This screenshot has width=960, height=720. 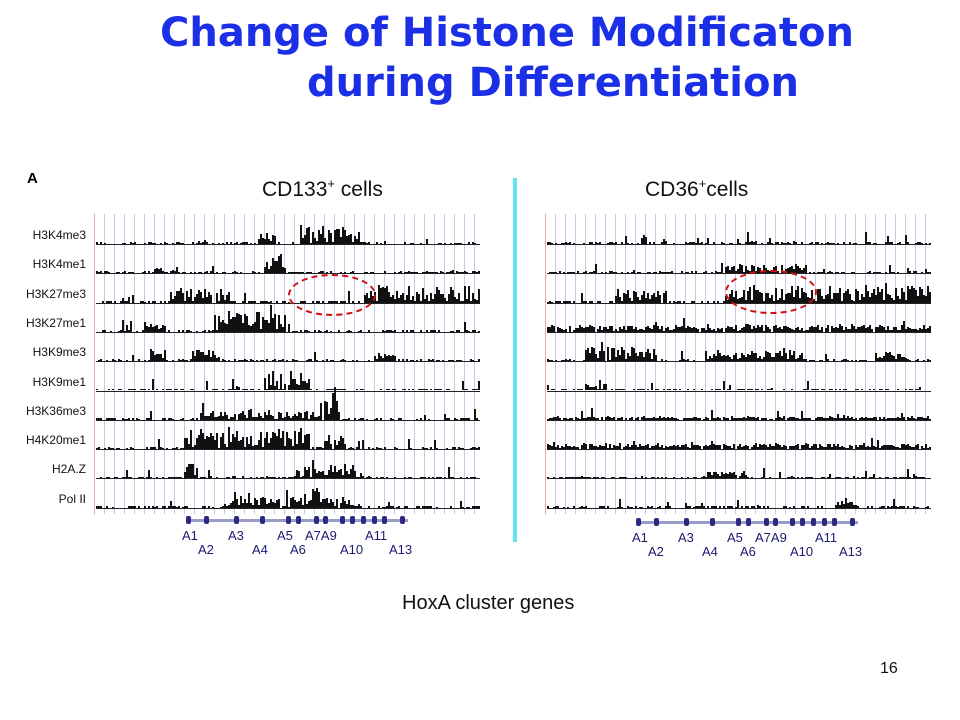 What do you see at coordinates (322, 189) in the screenshot?
I see `left-panel-title: CD133+ cells` at bounding box center [322, 189].